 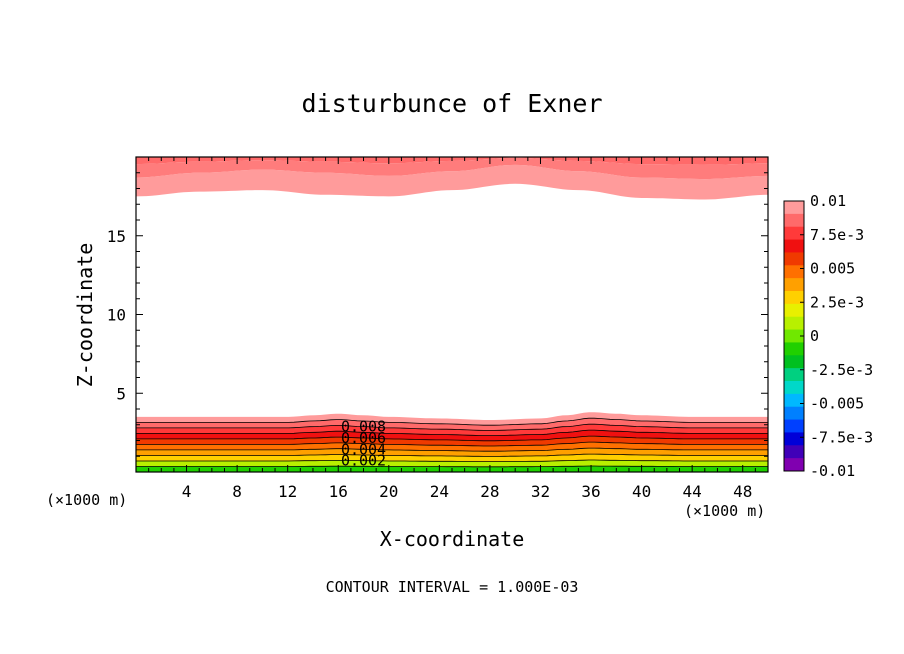 What do you see at coordinates (86, 500) in the screenshot?
I see `x-unit-left: (×1000 m)` at bounding box center [86, 500].